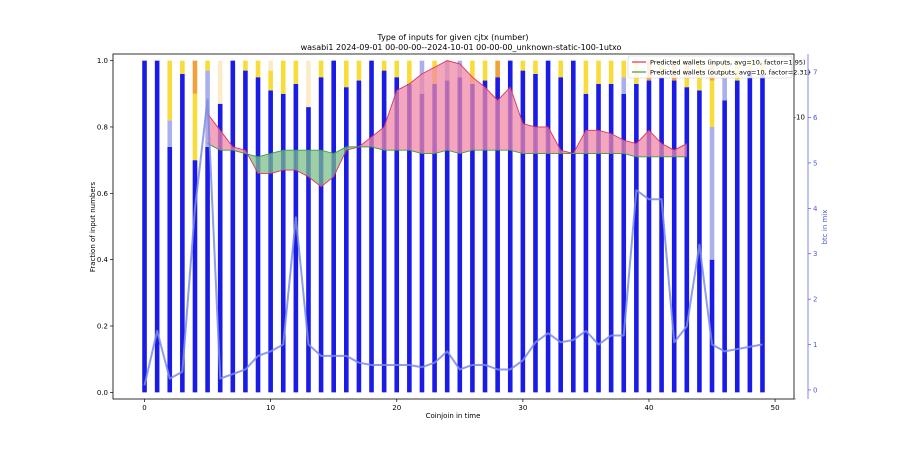 This screenshot has height=450, width=900. I want to click on legend-box, so click(710, 67).